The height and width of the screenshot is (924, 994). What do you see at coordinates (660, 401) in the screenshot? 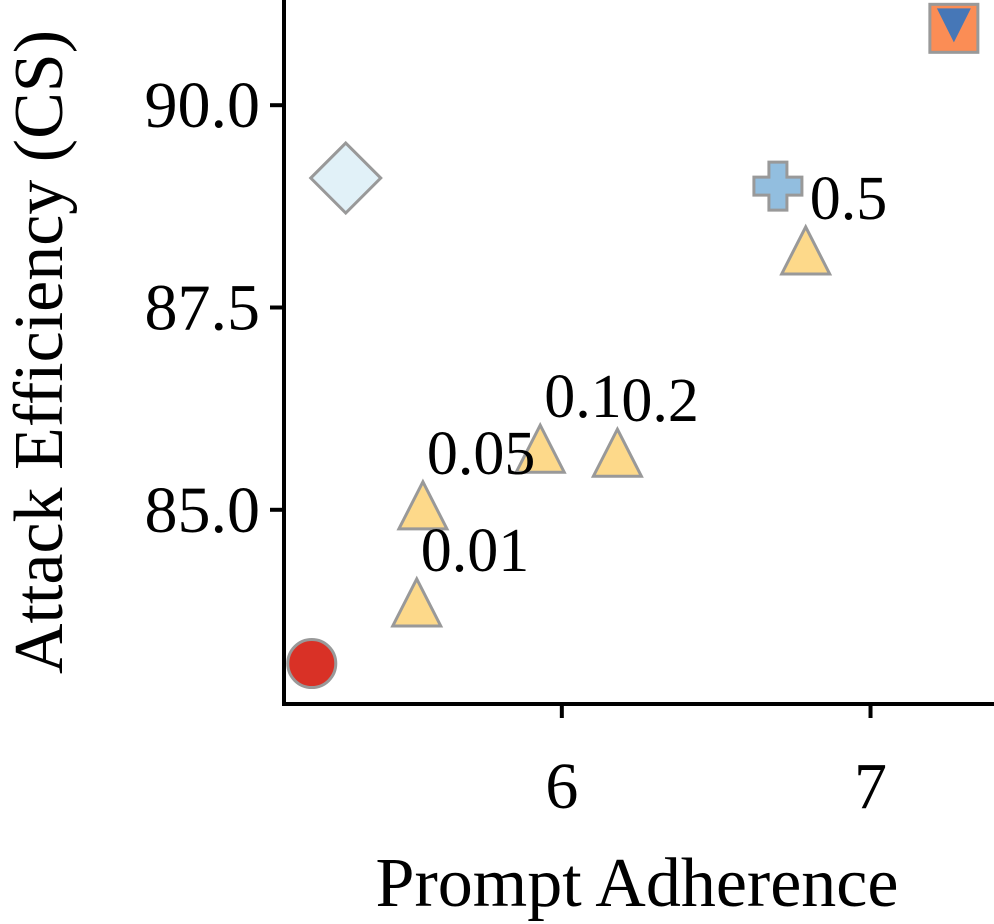
I see `point-label-6: 0.2` at bounding box center [660, 401].